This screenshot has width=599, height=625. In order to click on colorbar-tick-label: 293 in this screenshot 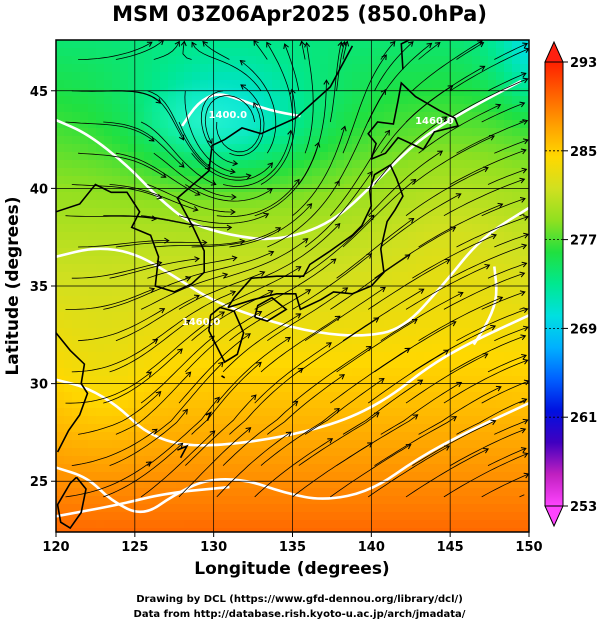, I will do `click(583, 63)`.